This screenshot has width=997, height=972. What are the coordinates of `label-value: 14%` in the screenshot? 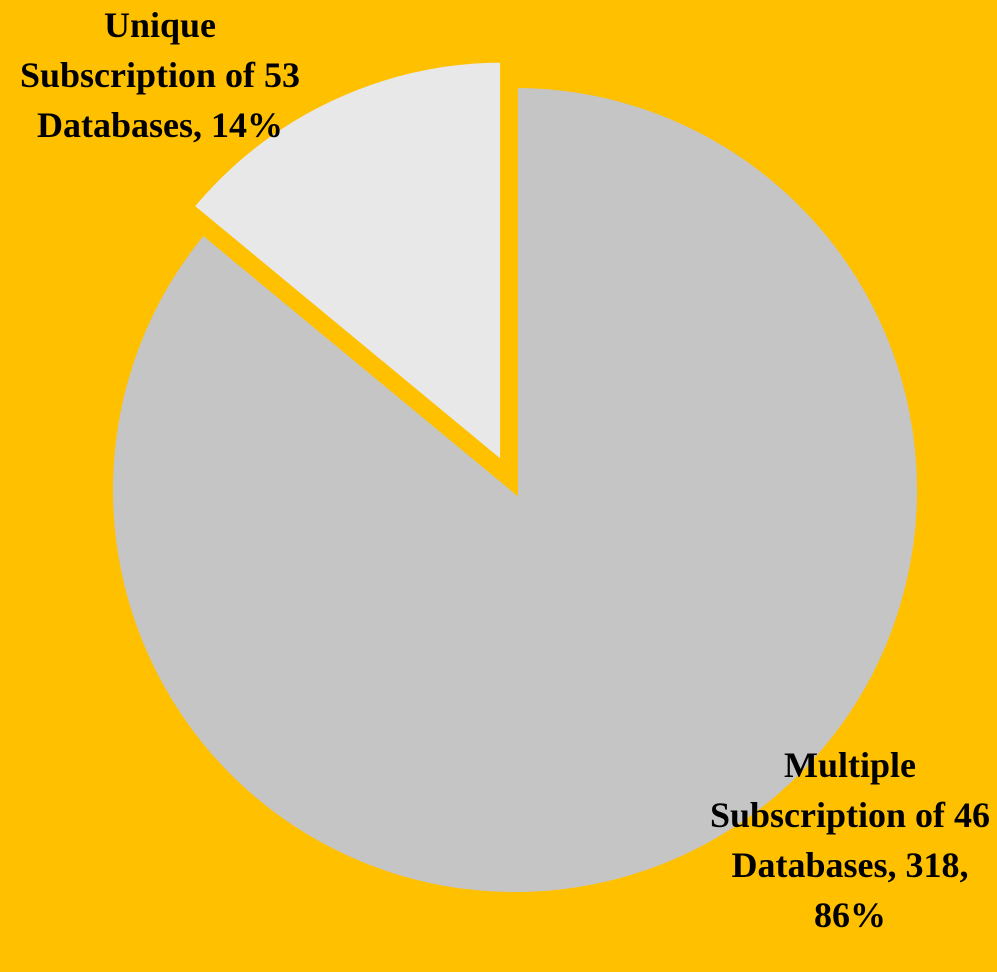 It's located at (247, 125).